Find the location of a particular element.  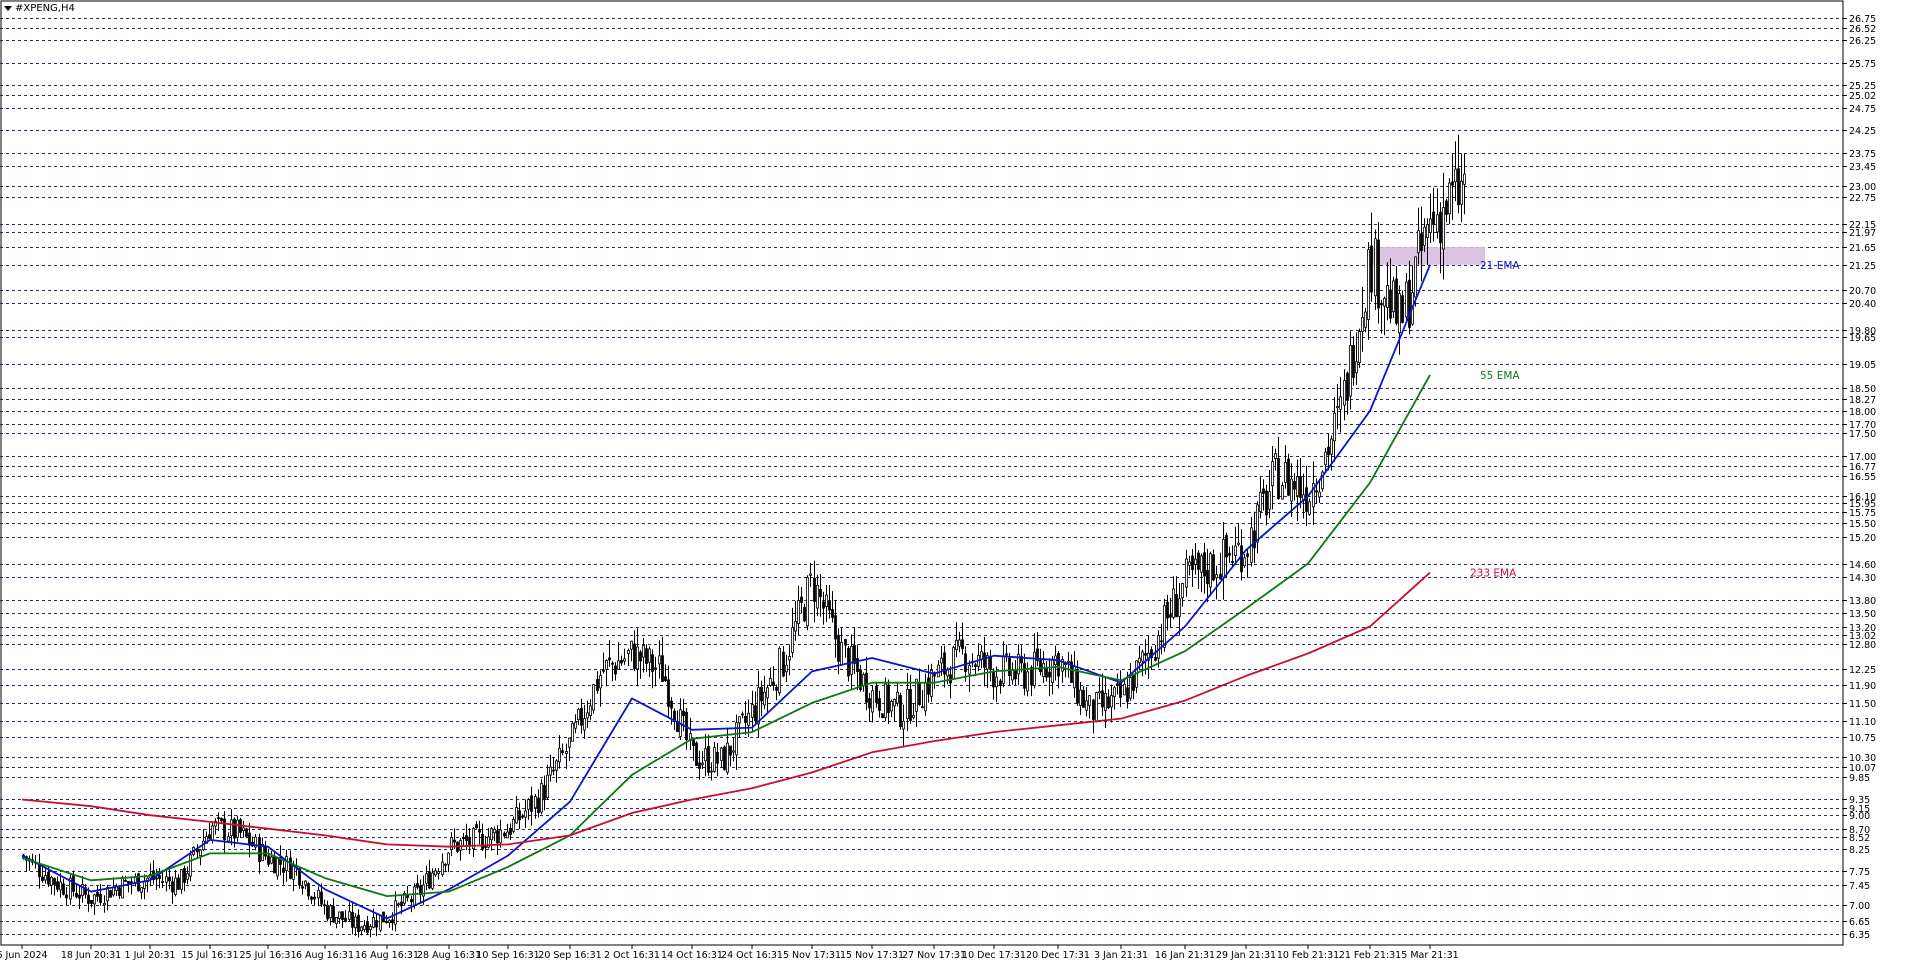

date-tick-label: 15 Jul 16:31 is located at coordinates (210, 955).